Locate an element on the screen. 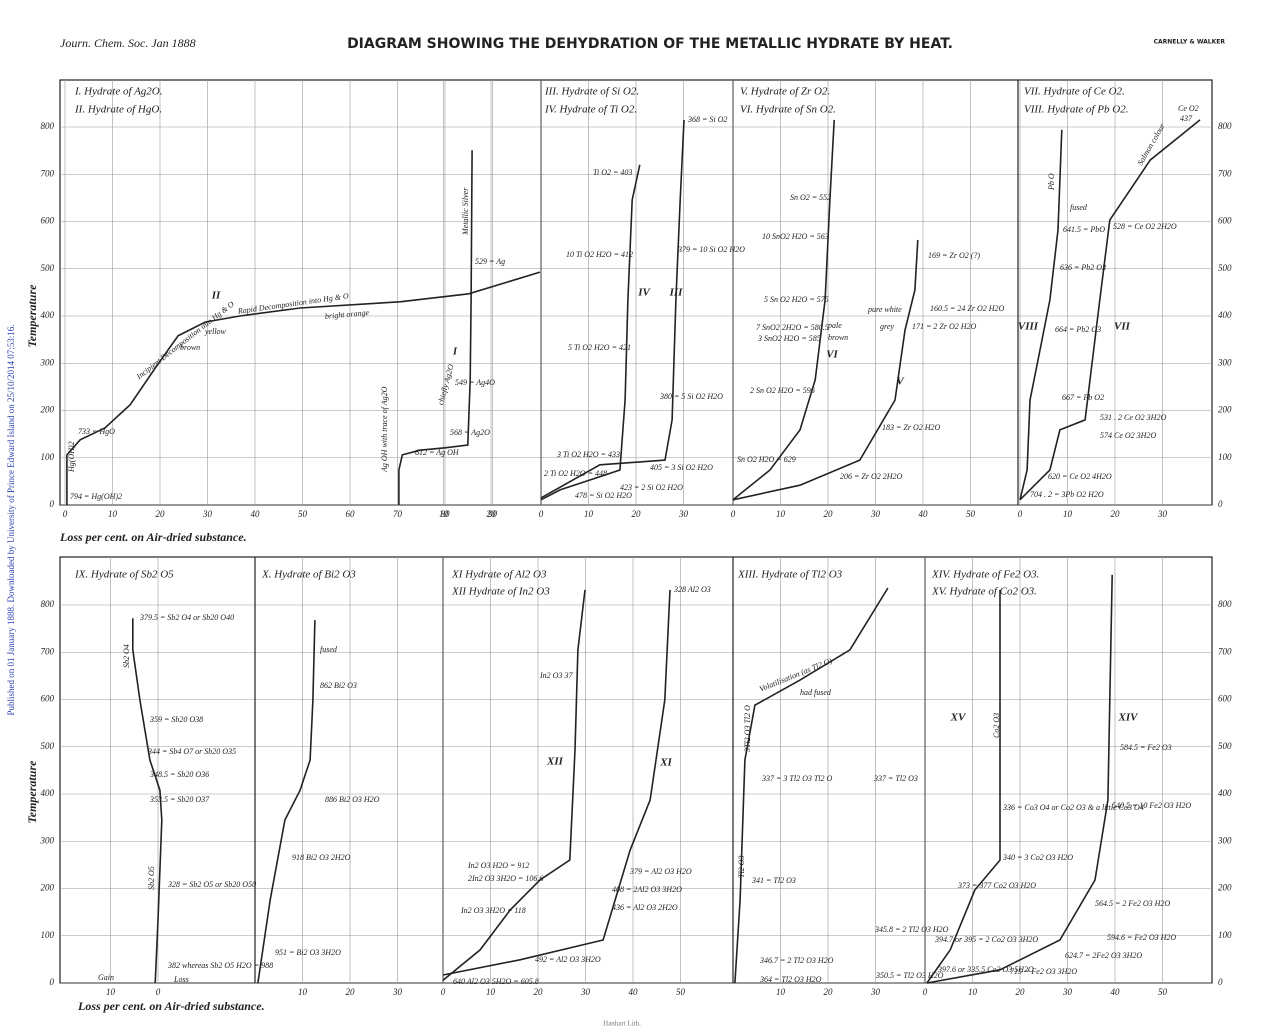 This screenshot has height=1032, width=1272. curve-label: V is located at coordinates (900, 382).